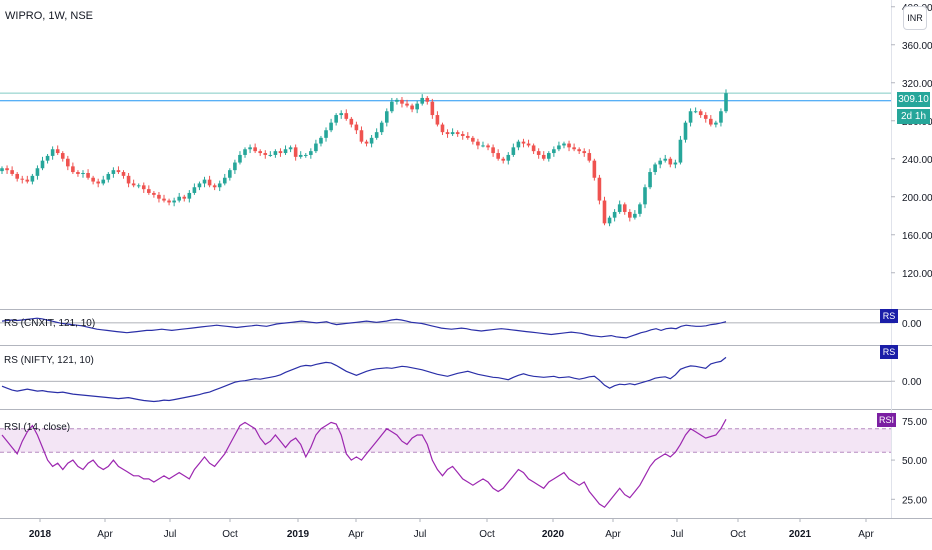 This screenshot has height=550, width=932. I want to click on rs-nifty-badge: RS, so click(889, 352).